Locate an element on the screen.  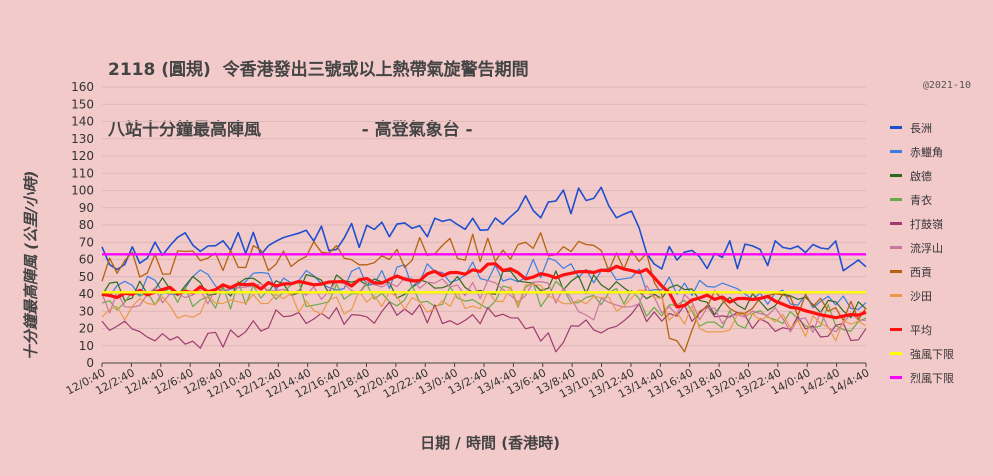
legend-item: 長洲 is located at coordinates (940, 127).